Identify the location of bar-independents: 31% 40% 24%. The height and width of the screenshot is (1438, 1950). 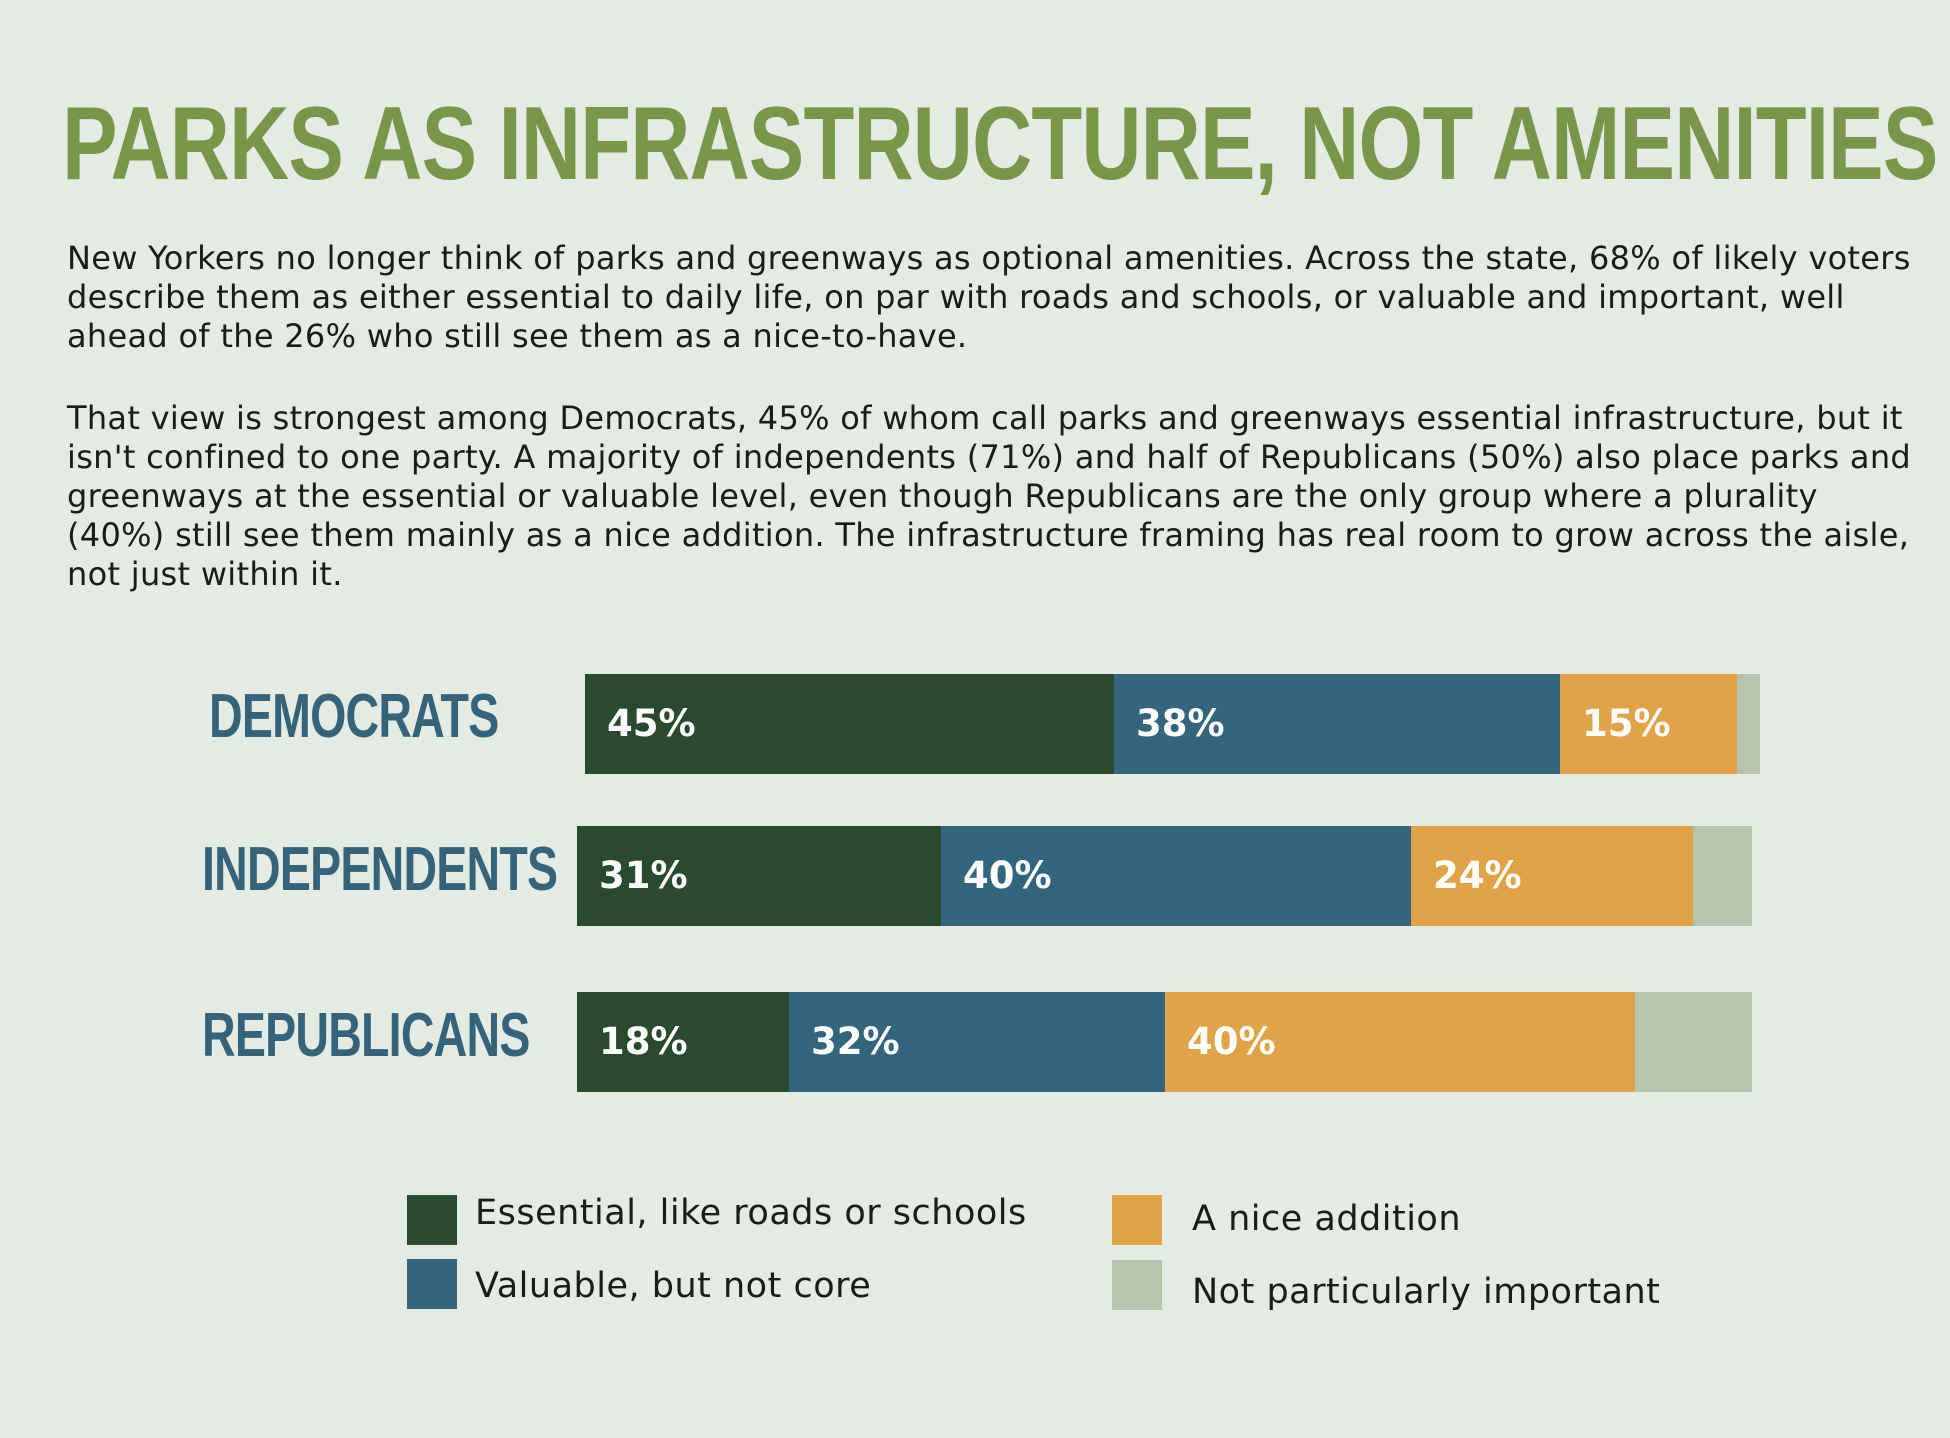
(1164, 876).